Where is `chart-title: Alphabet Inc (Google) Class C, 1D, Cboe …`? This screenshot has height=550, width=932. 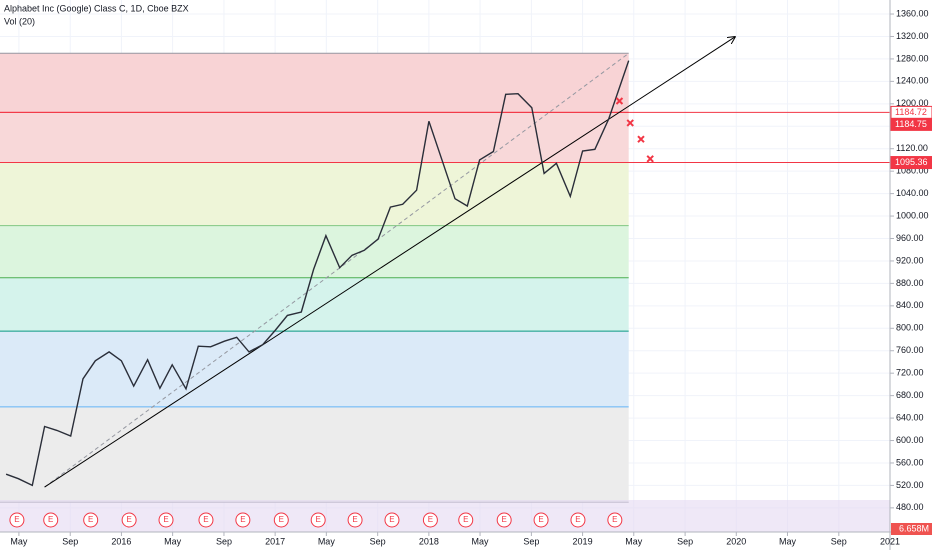
chart-title: Alphabet Inc (Google) Class C, 1D, Cboe … is located at coordinates (96, 8).